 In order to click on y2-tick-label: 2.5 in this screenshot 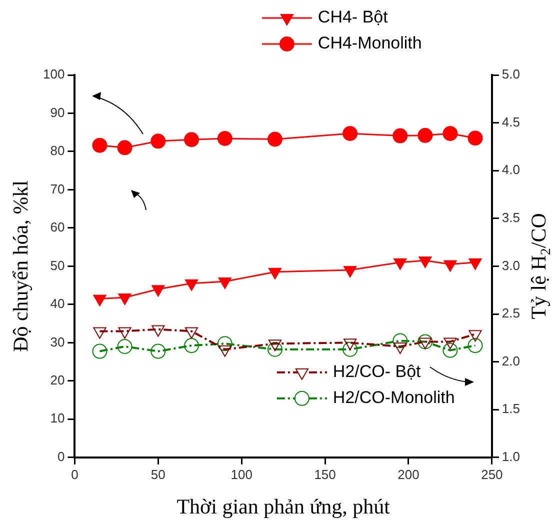, I will do `click(511, 313)`.